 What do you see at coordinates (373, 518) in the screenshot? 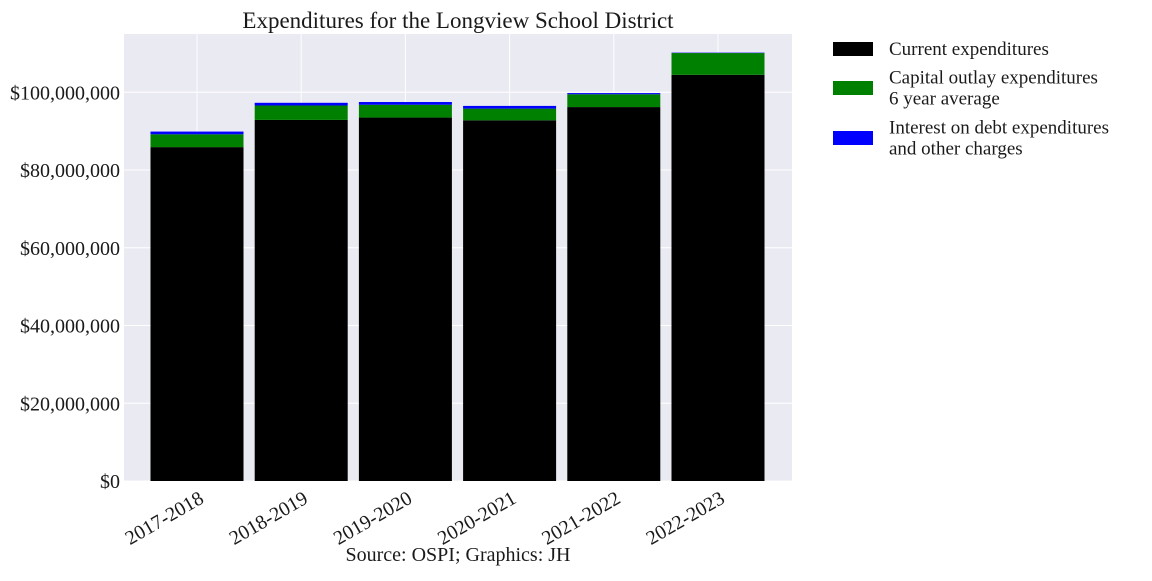
I see `x-tick-label: 2019-2020` at bounding box center [373, 518].